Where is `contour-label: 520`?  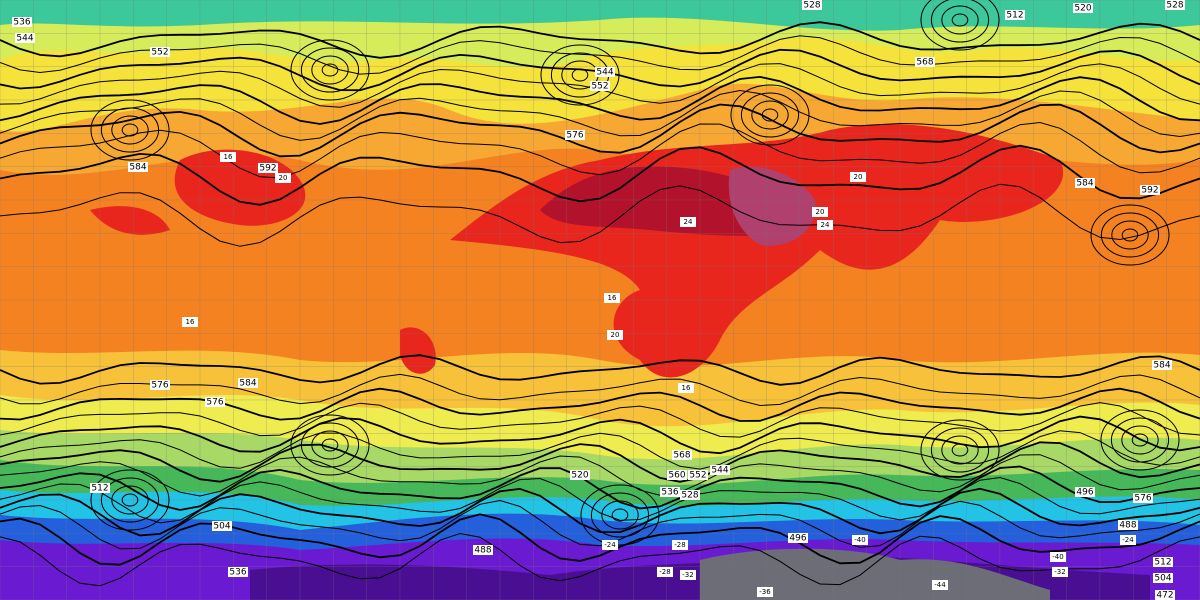 contour-label: 520 is located at coordinates (1082, 9).